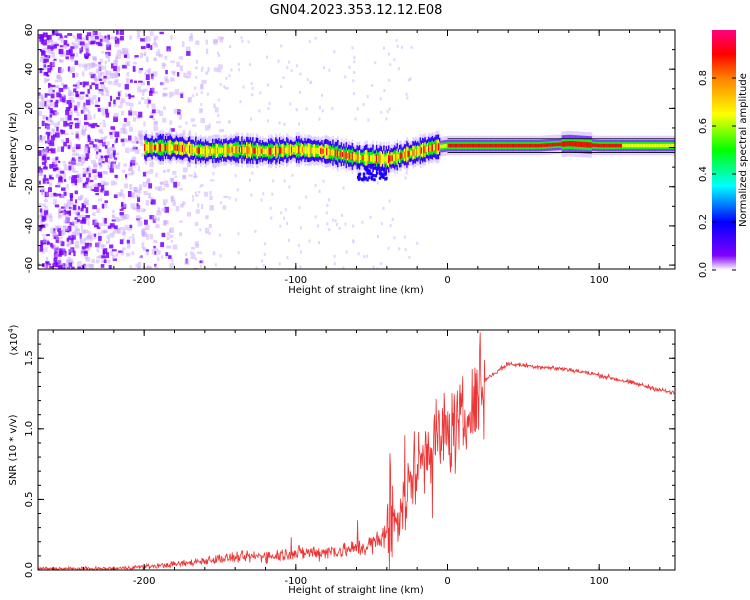  What do you see at coordinates (144, 280) in the screenshot?
I see `spectrogram-x-tick-label: -200` at bounding box center [144, 280].